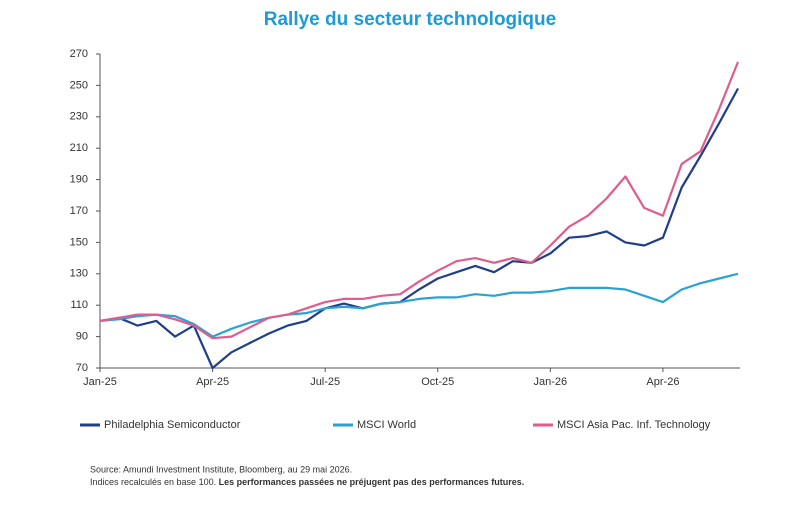 The width and height of the screenshot is (800, 505). I want to click on y-tick-label: 190, so click(79, 180).